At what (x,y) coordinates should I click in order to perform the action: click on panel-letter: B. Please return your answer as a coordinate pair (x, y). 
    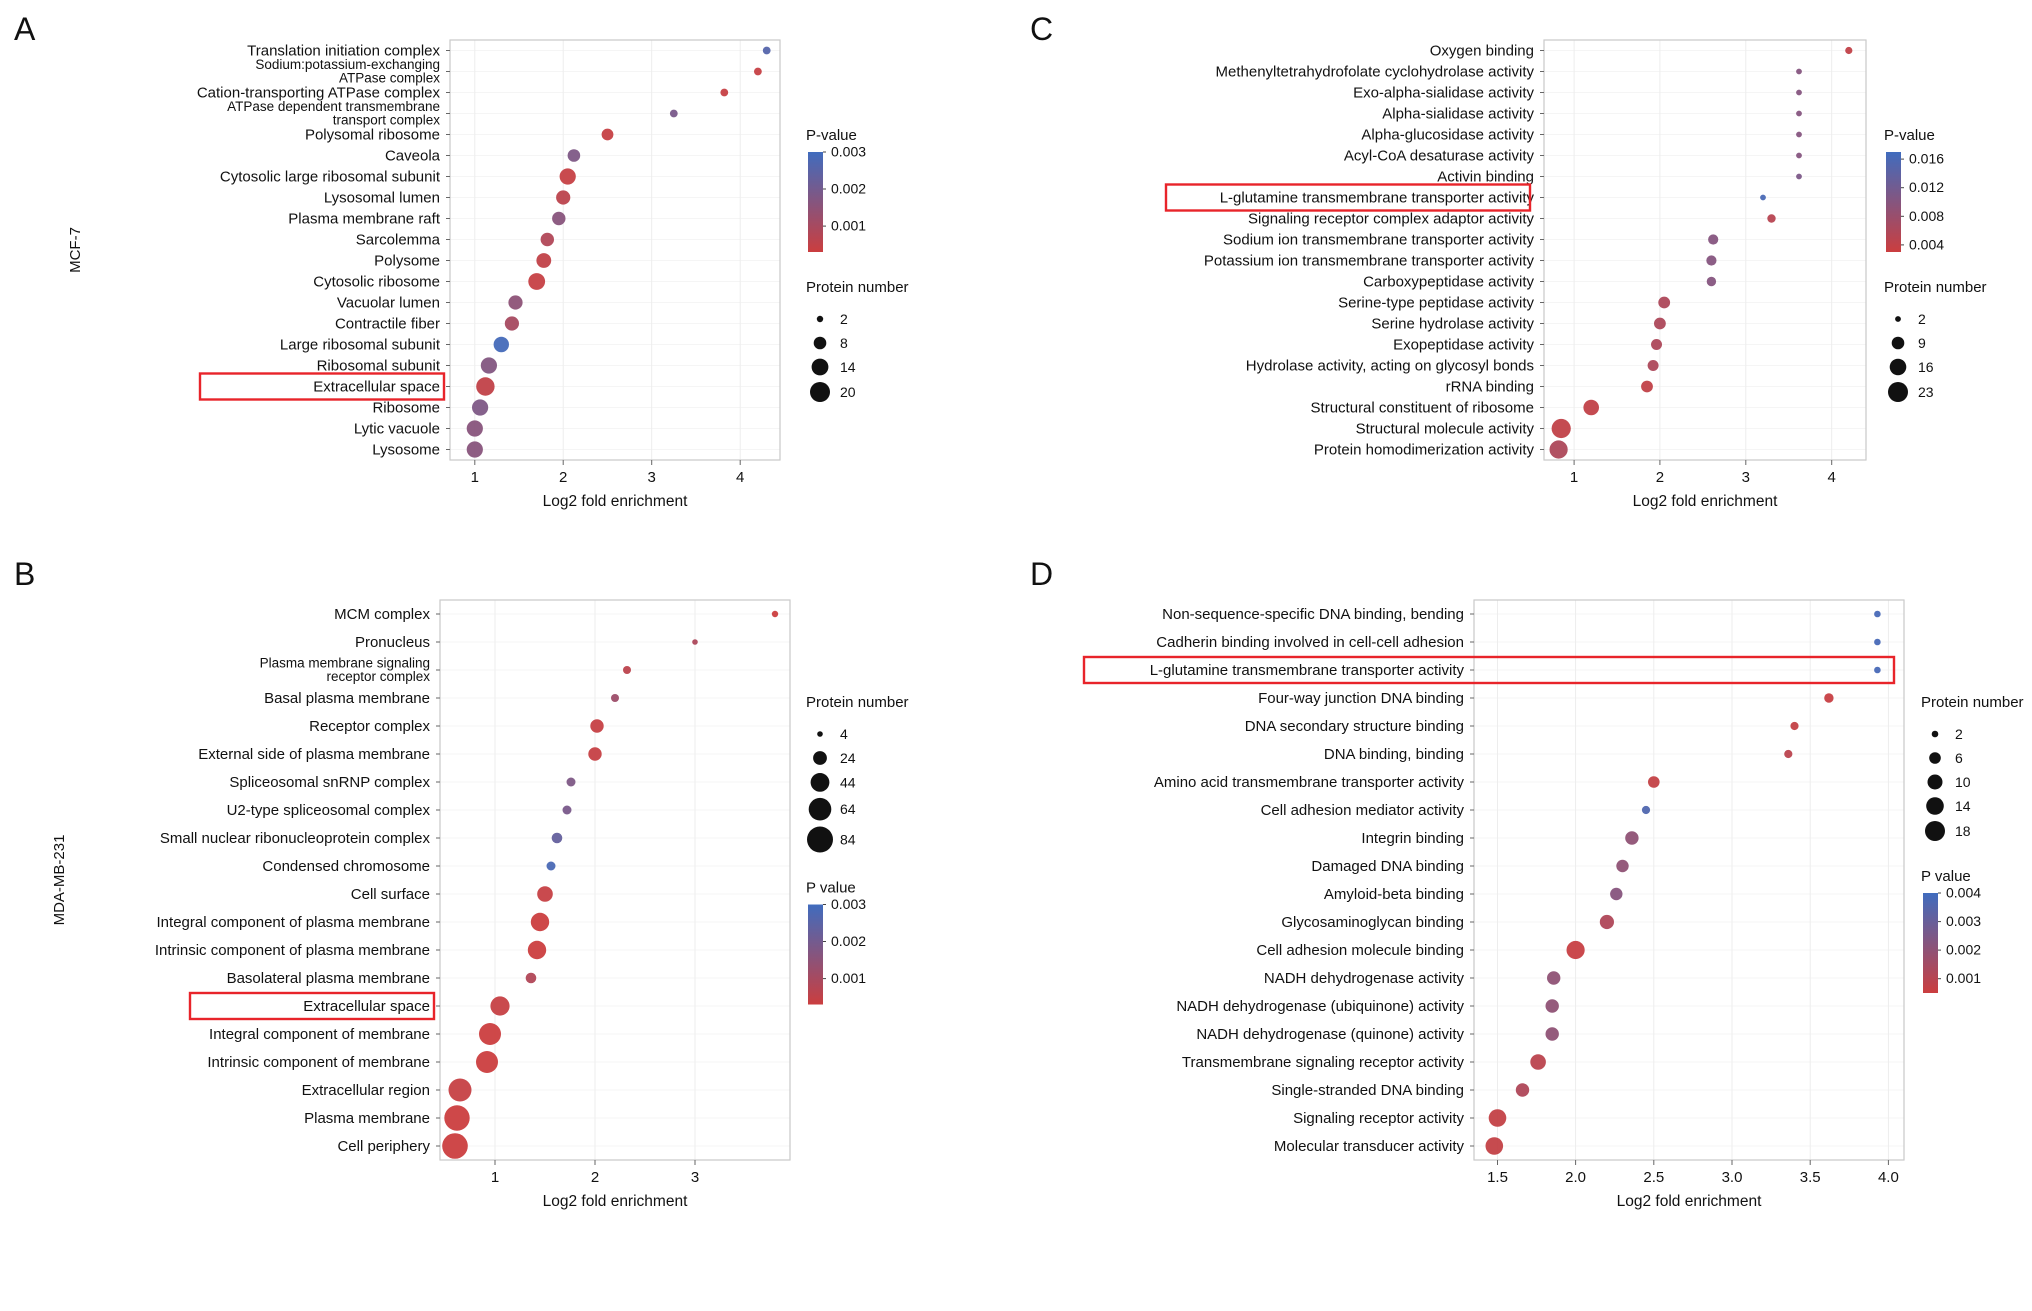
    Looking at the image, I should click on (24, 574).